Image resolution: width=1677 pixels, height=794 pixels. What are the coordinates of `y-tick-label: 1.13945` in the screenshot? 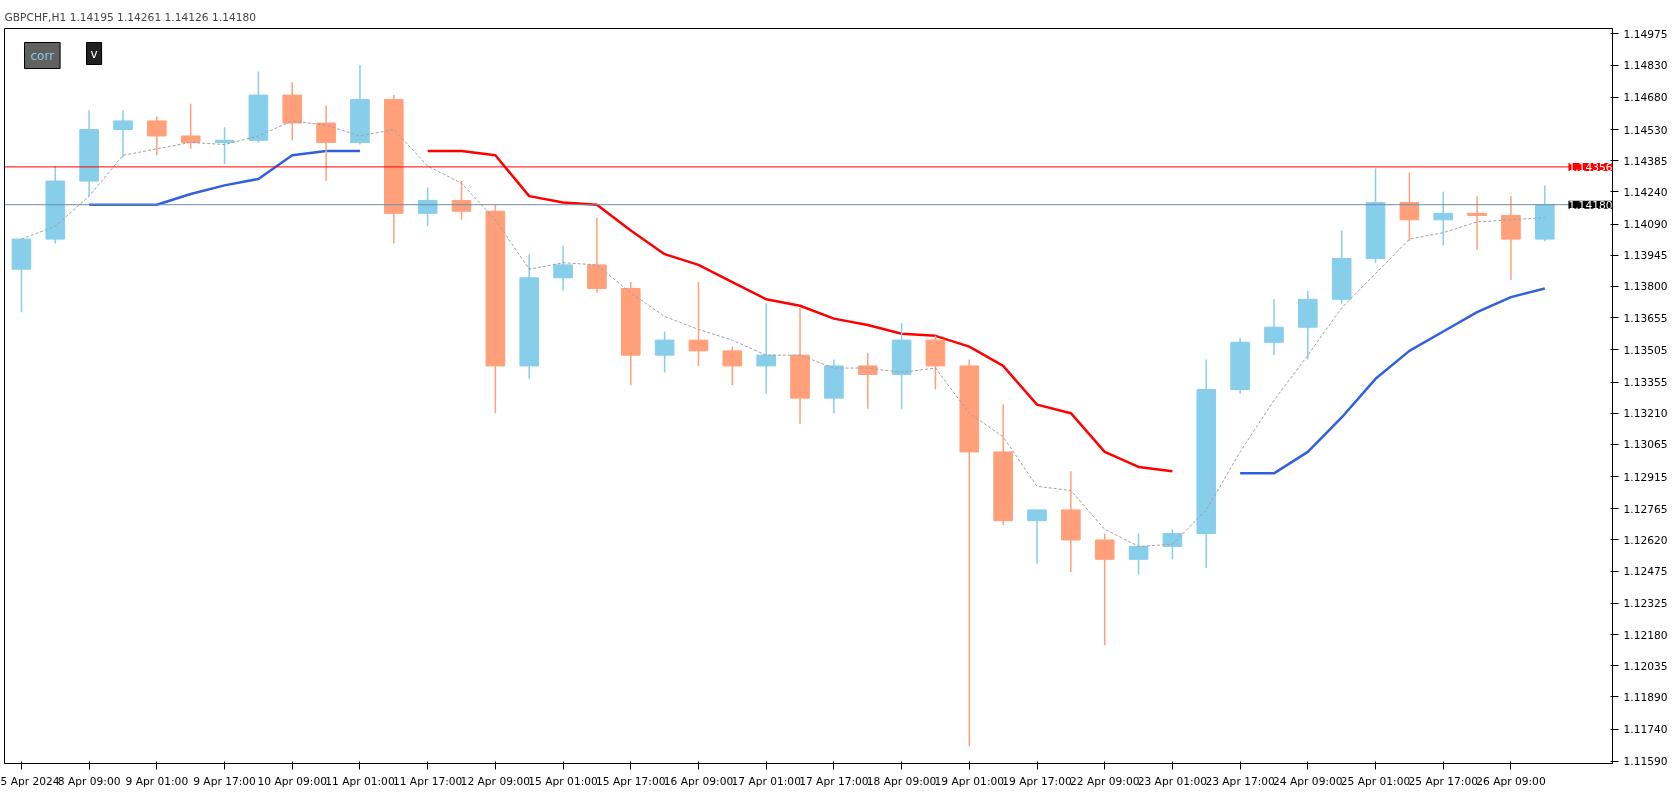 It's located at (1645, 256).